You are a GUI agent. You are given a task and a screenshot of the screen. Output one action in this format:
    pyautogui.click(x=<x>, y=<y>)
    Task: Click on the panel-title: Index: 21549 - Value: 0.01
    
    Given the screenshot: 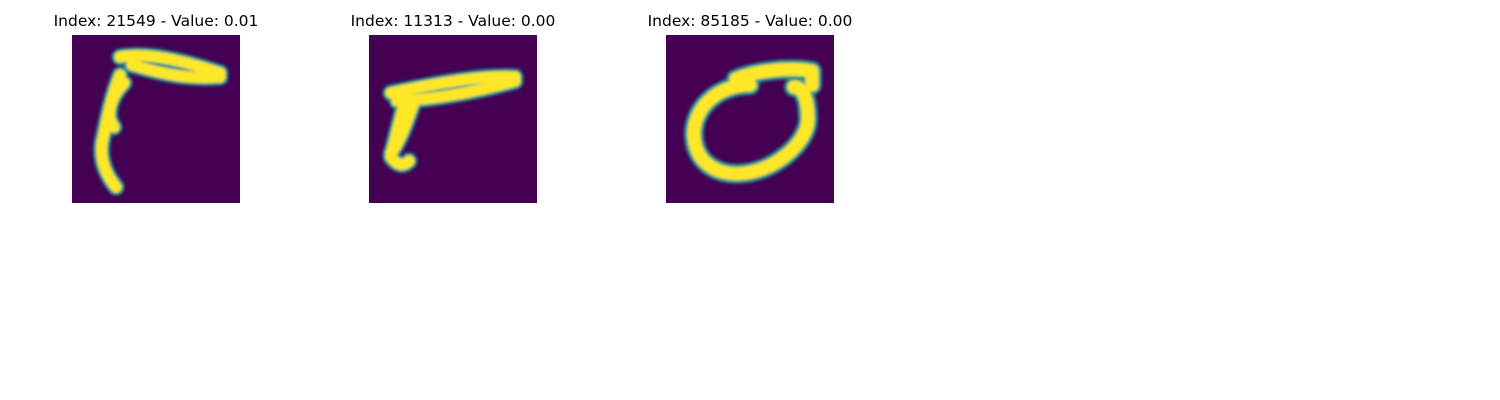 What is the action you would take?
    pyautogui.click(x=156, y=21)
    